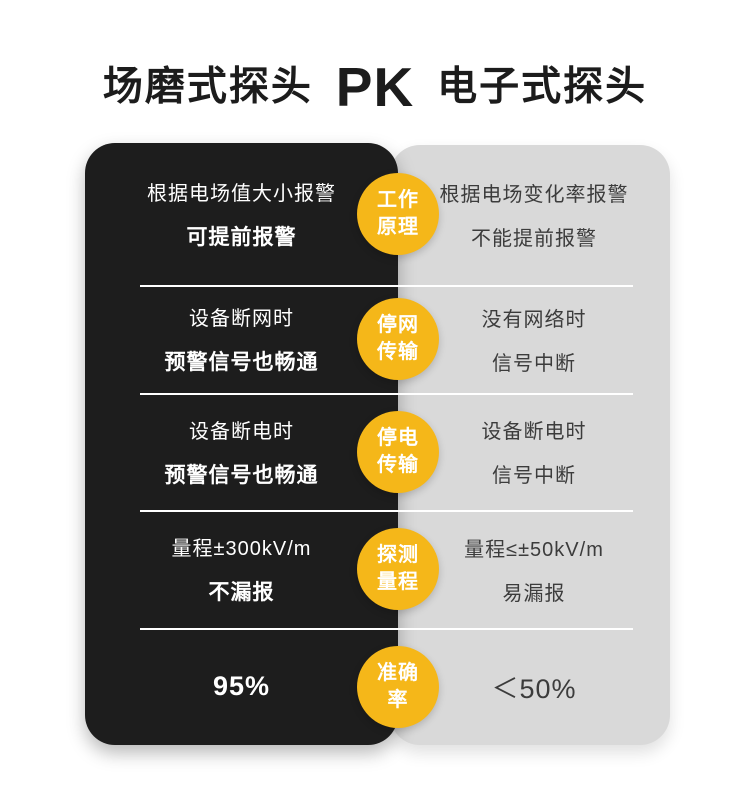  What do you see at coordinates (534, 549) in the screenshot?
I see `right-line1: 量程≤±50kV/m` at bounding box center [534, 549].